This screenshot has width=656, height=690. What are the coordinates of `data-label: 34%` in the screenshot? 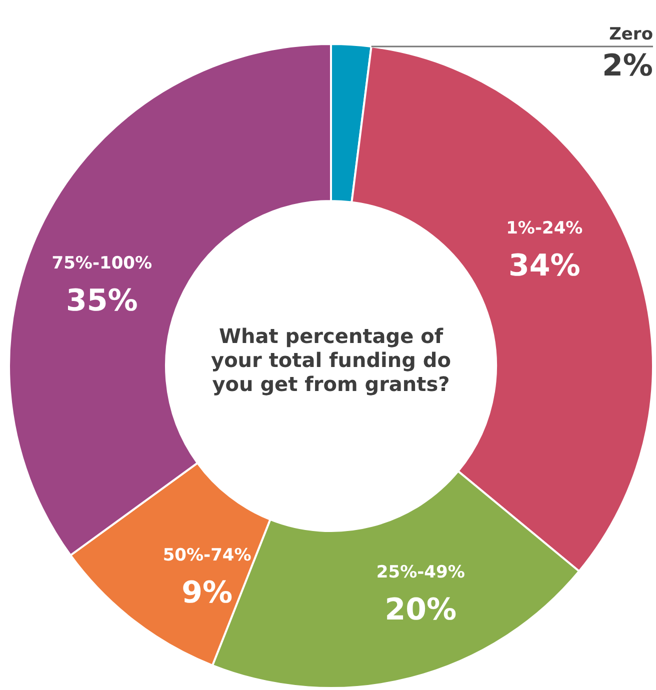 It's located at (544, 266).